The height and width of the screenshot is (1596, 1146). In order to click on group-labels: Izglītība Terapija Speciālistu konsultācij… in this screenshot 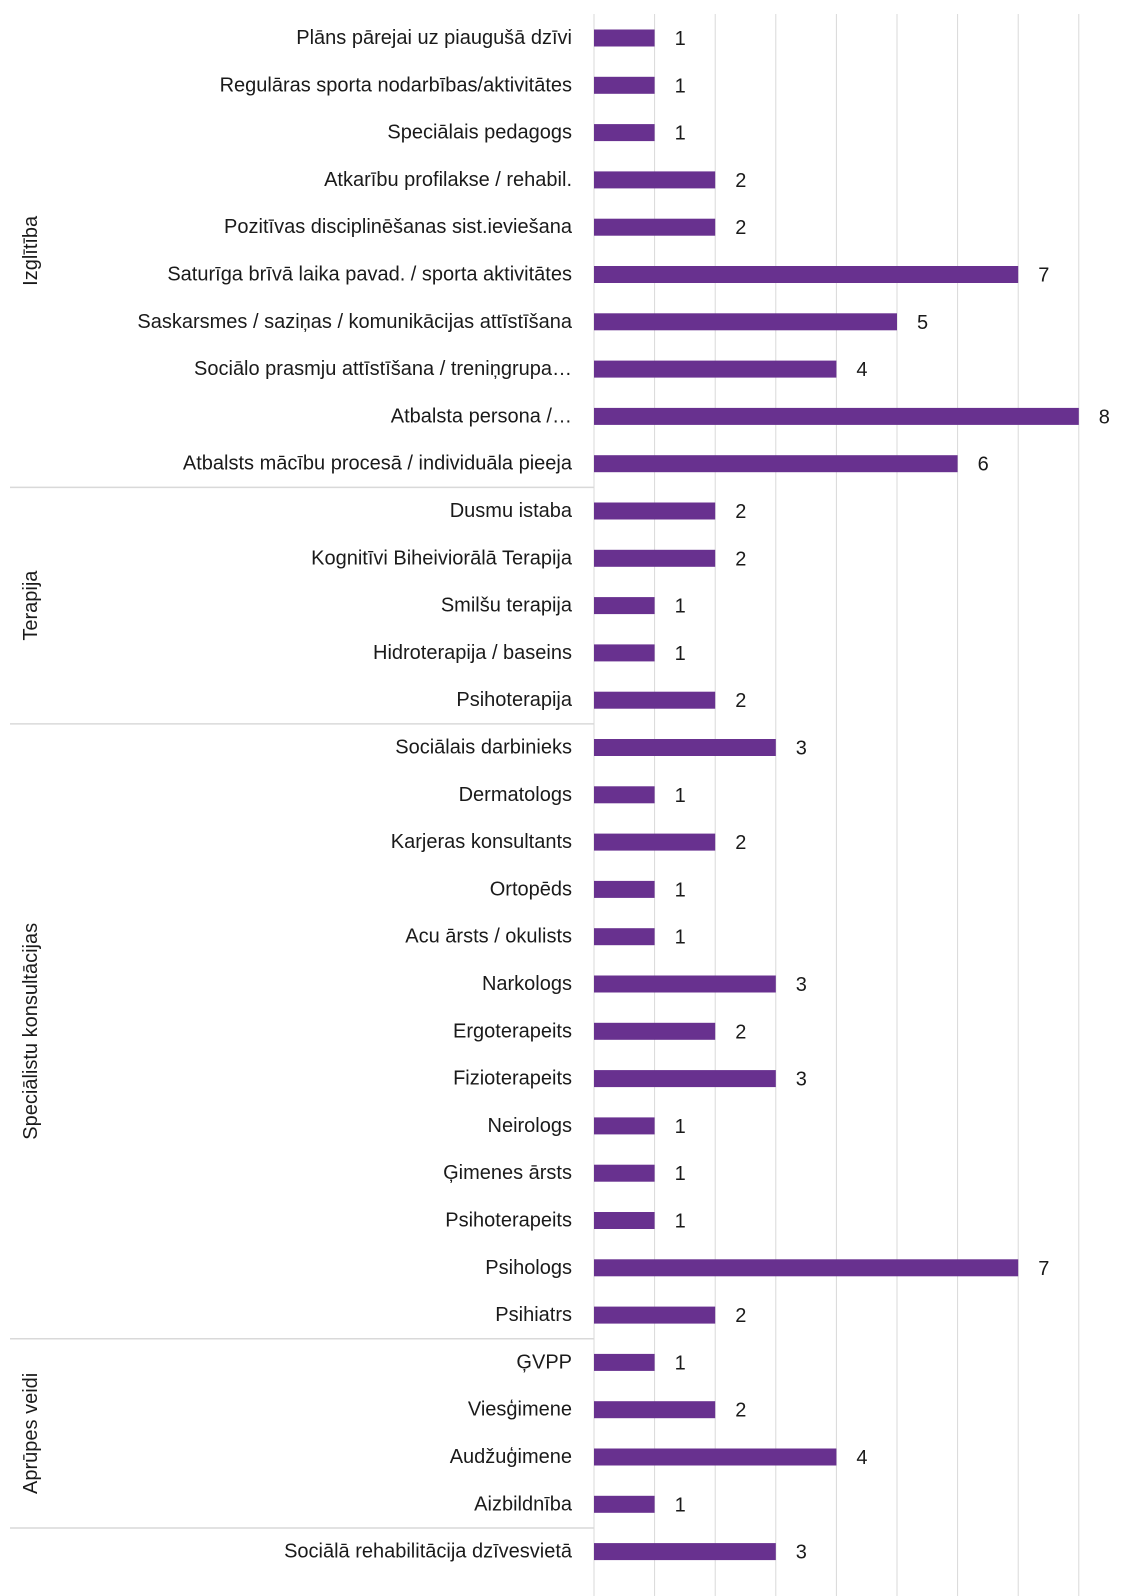, I will do `click(31, 854)`.